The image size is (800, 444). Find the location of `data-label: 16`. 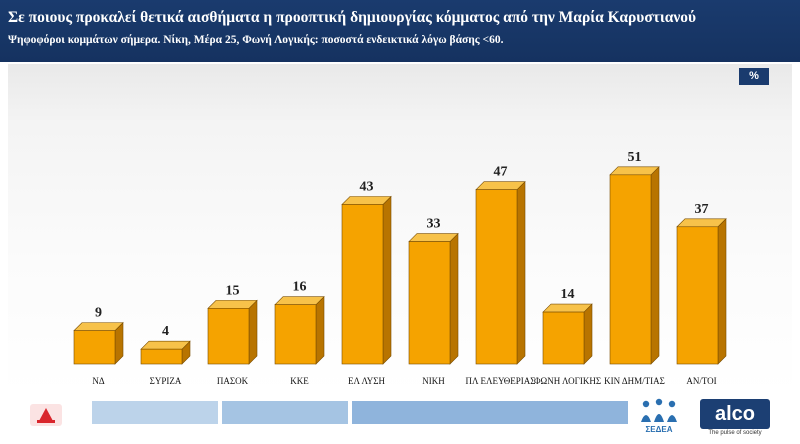

data-label: 16 is located at coordinates (300, 287).